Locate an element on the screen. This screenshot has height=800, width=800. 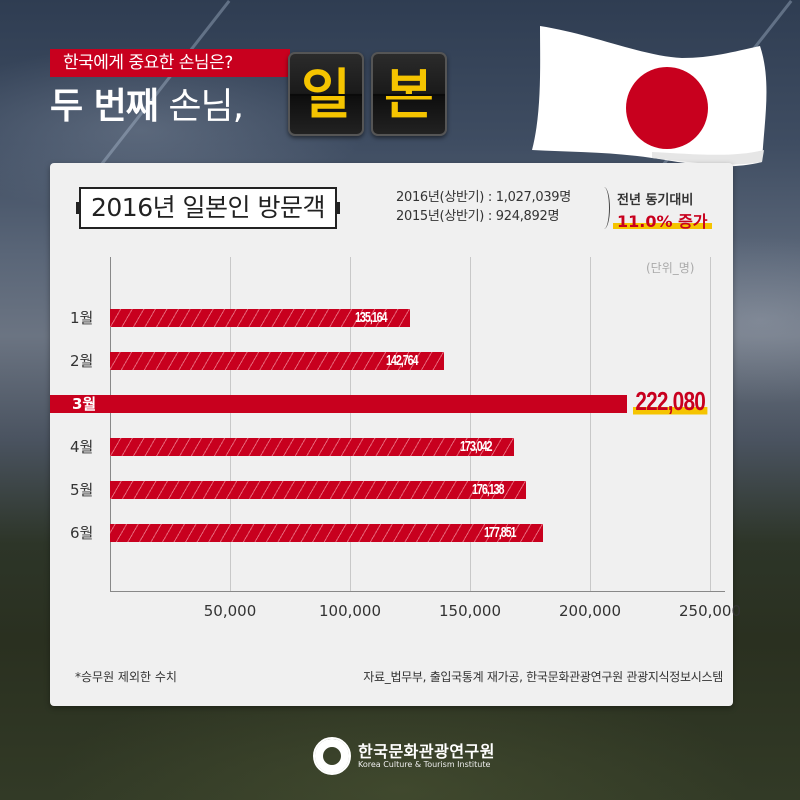
highlight-month-label: 3월 is located at coordinates (84, 404).